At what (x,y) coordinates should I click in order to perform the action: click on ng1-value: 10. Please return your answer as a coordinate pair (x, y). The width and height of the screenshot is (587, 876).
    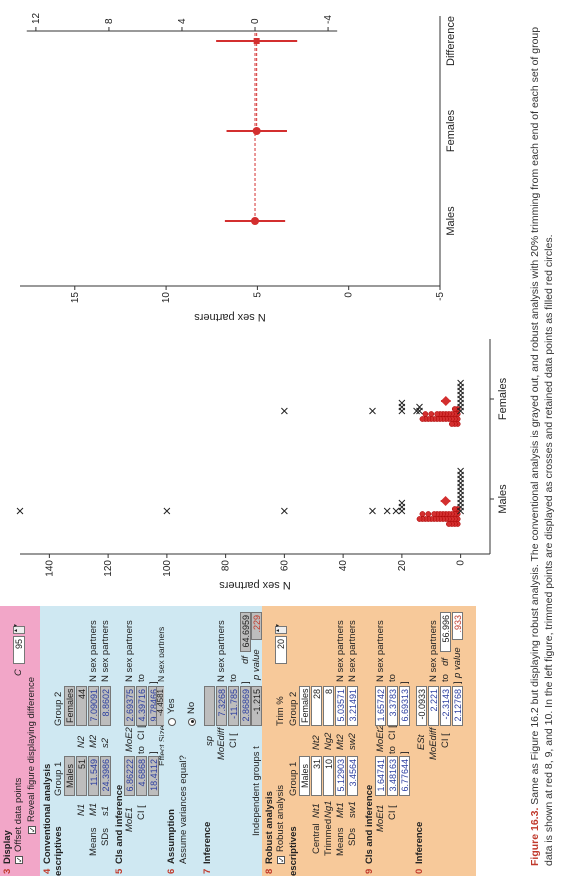
    Looking at the image, I should click on (328, 776).